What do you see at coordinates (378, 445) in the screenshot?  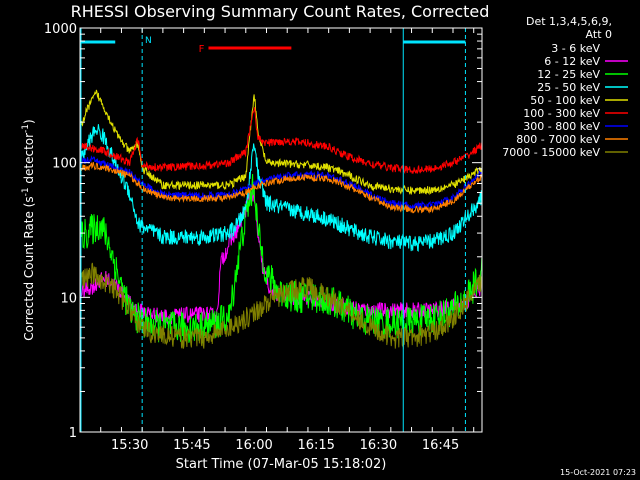 I see `x-tick-label: 16:30` at bounding box center [378, 445].